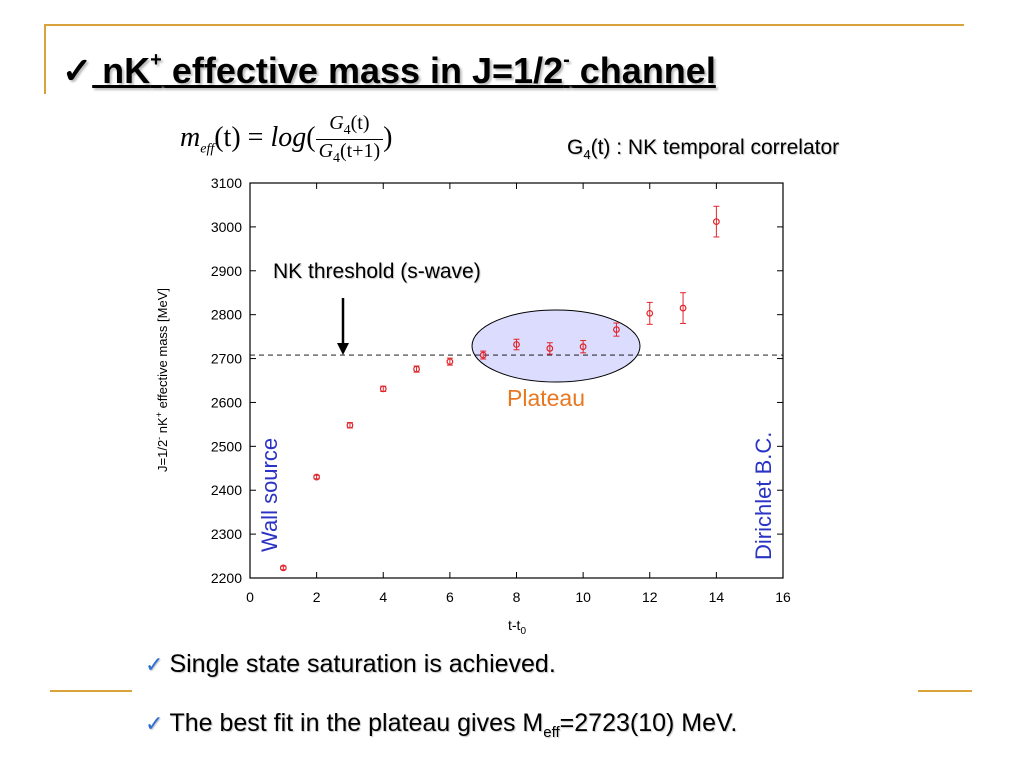 The width and height of the screenshot is (1024, 768). I want to click on top-accent-line, so click(504, 25).